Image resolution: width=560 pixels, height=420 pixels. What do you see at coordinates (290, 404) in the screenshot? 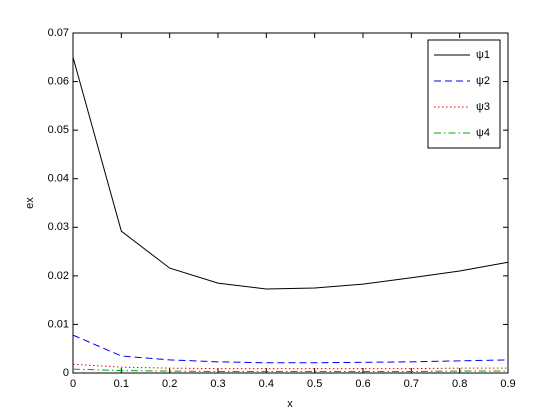
I see `x-axis-label: x` at bounding box center [290, 404].